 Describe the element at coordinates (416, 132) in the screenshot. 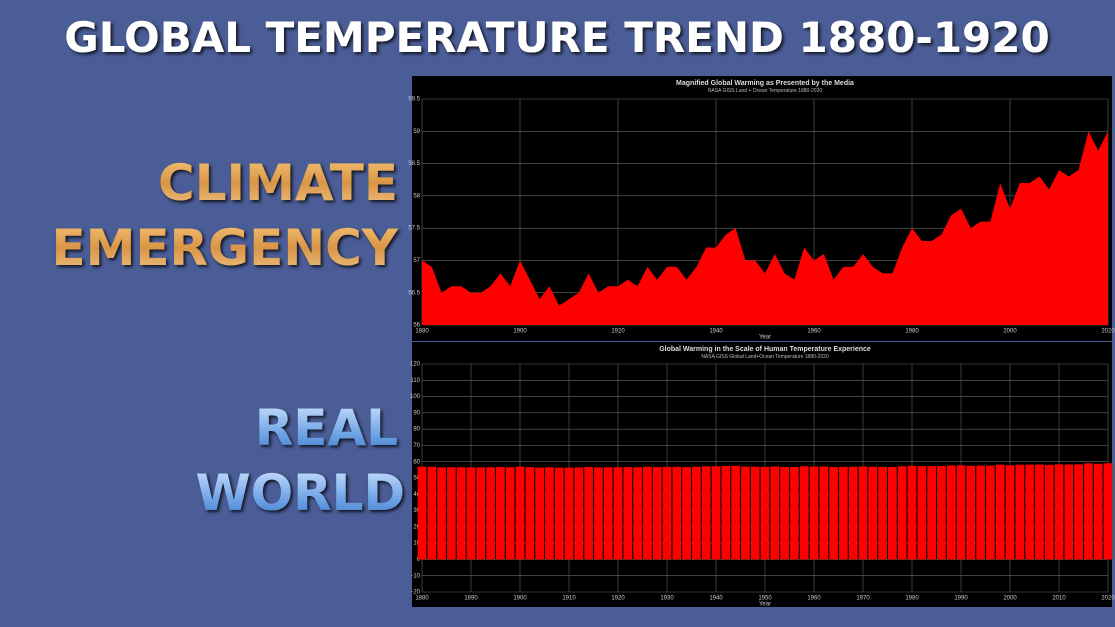

I see `y-tick-label: 59` at that location.